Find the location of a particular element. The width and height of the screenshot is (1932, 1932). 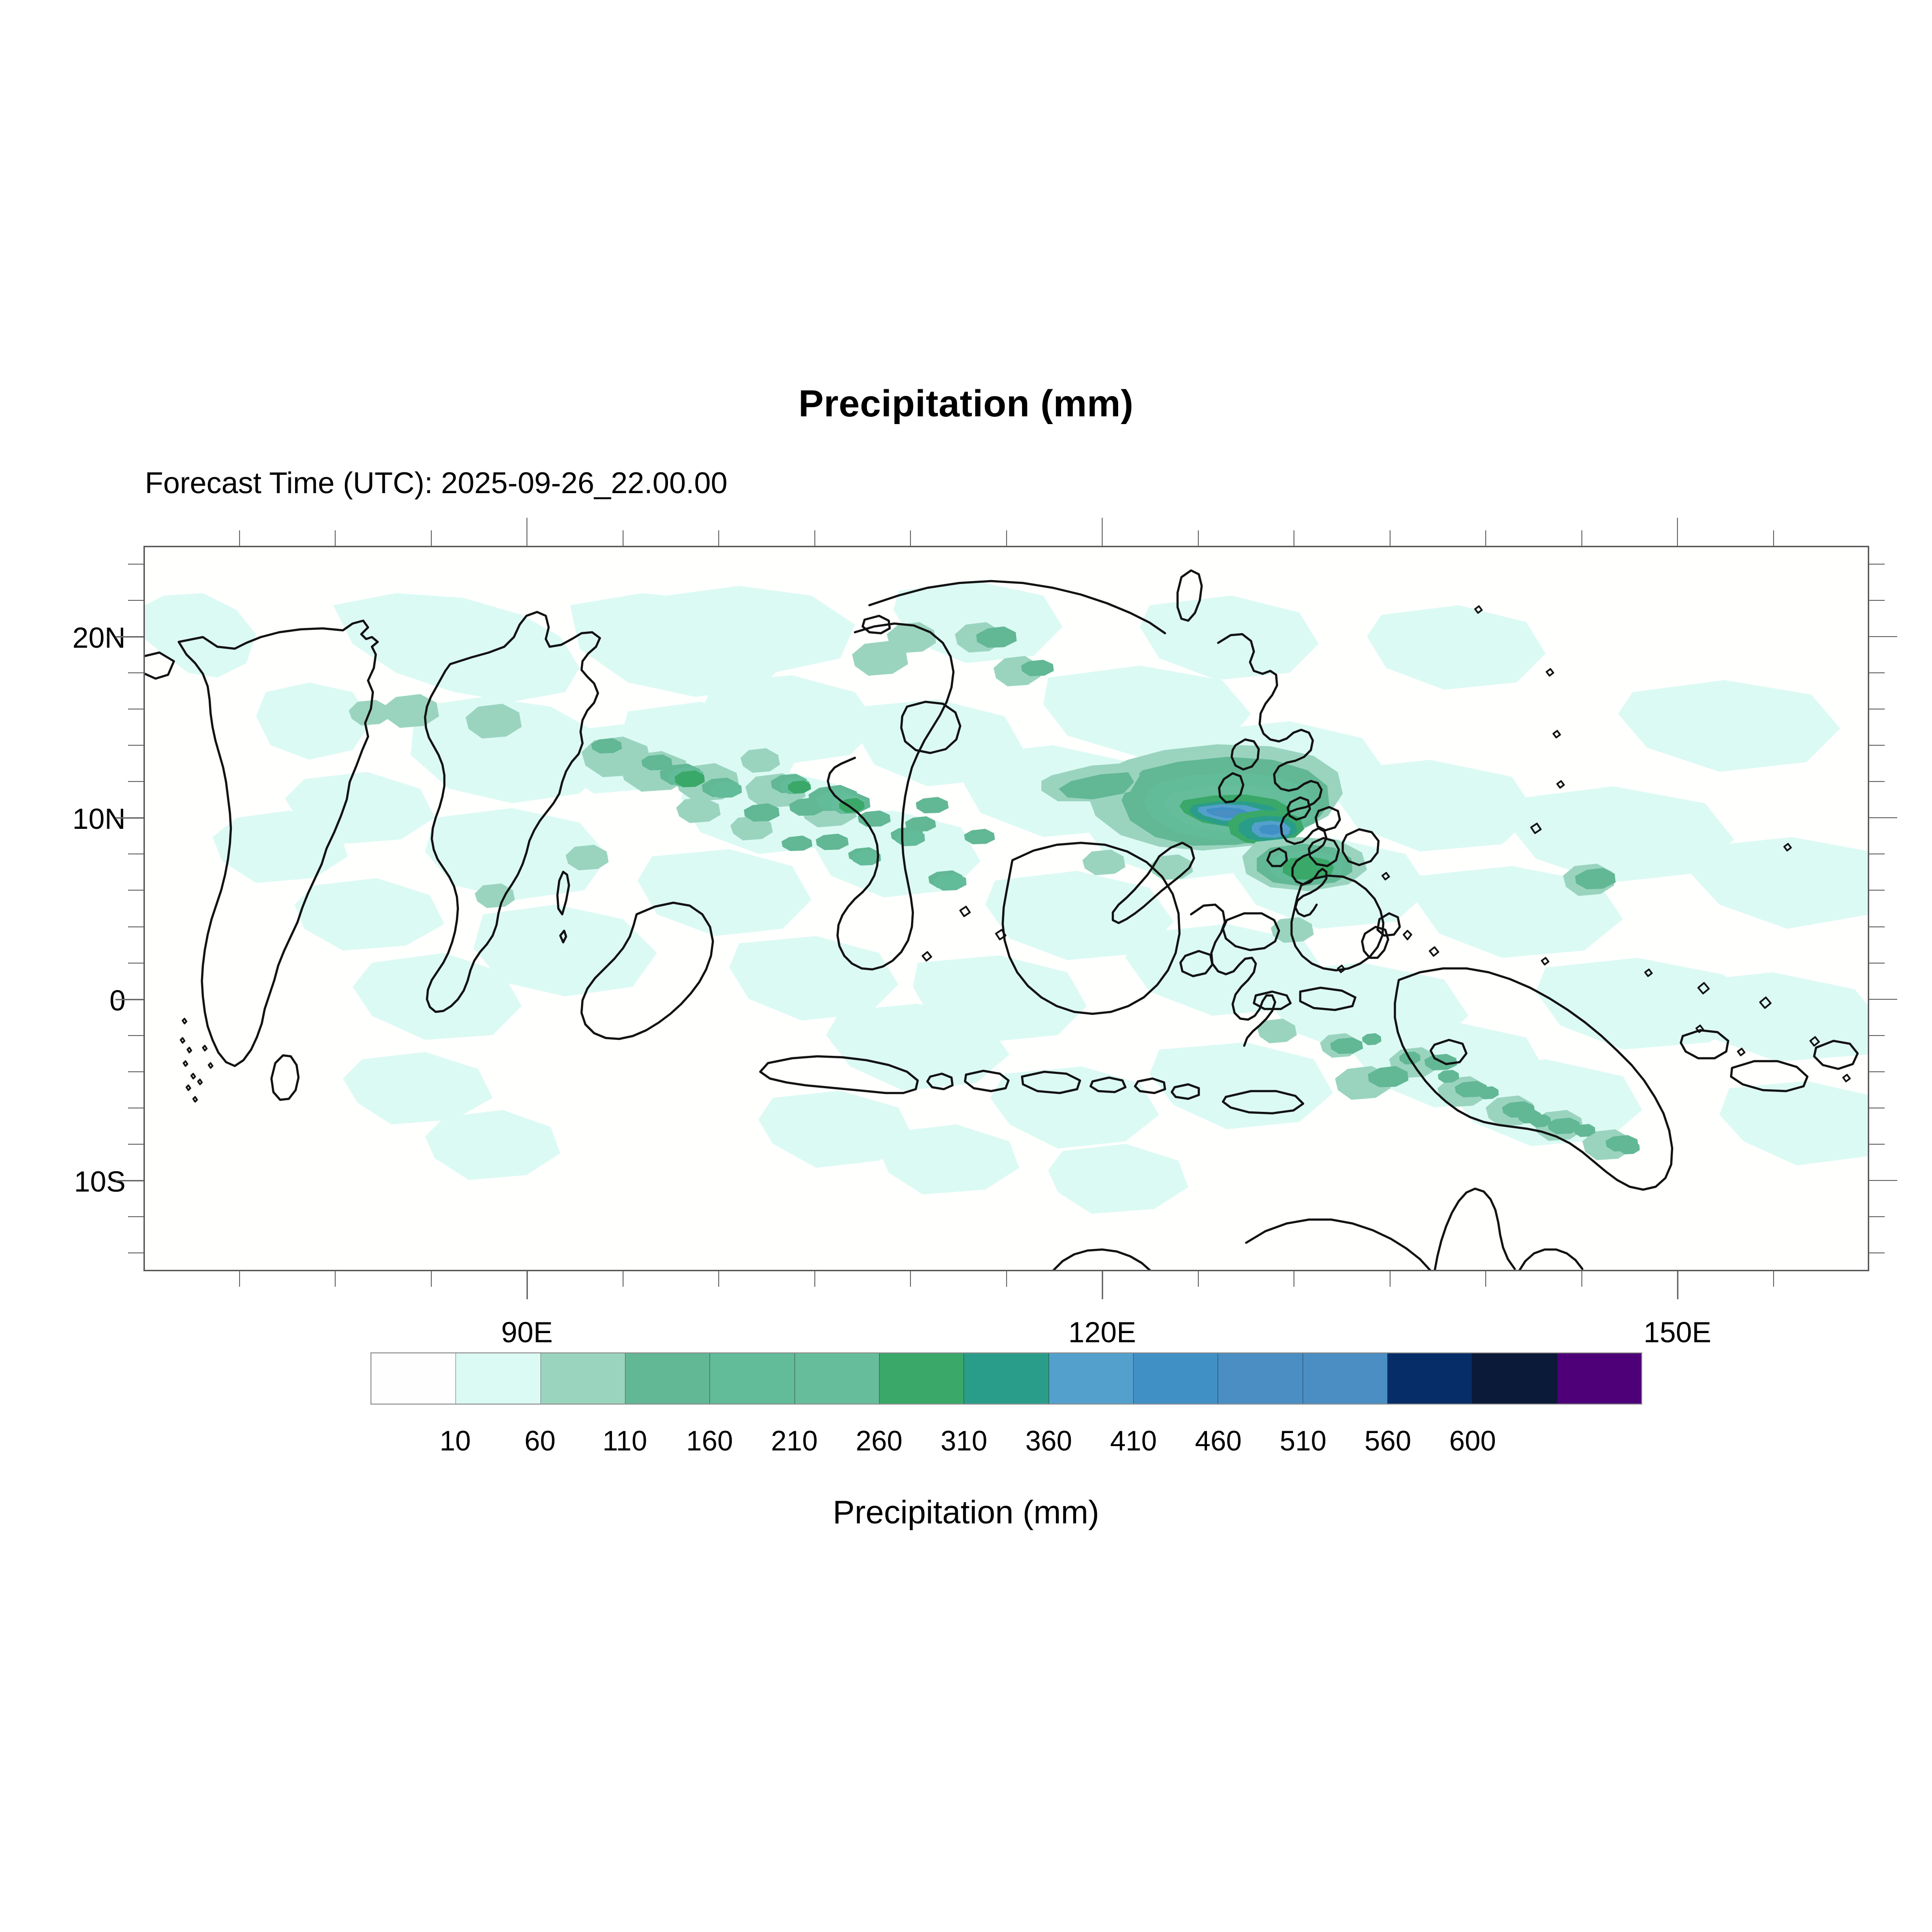

colorbar-tick-label: 410 is located at coordinates (1133, 1441).